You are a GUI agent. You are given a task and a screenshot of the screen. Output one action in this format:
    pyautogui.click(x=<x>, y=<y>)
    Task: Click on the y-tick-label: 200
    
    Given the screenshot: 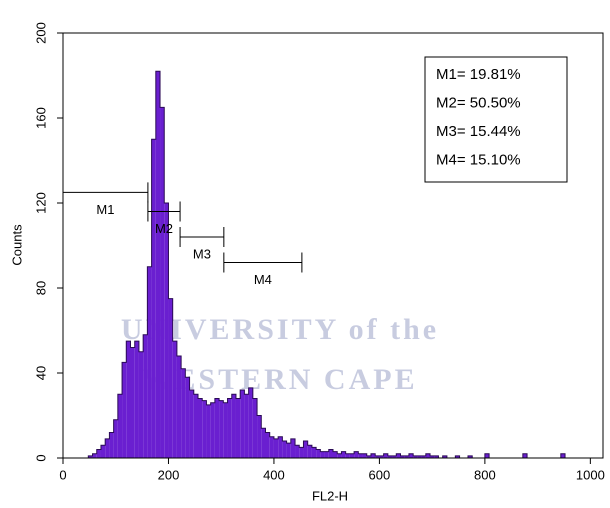 What is the action you would take?
    pyautogui.click(x=40, y=33)
    